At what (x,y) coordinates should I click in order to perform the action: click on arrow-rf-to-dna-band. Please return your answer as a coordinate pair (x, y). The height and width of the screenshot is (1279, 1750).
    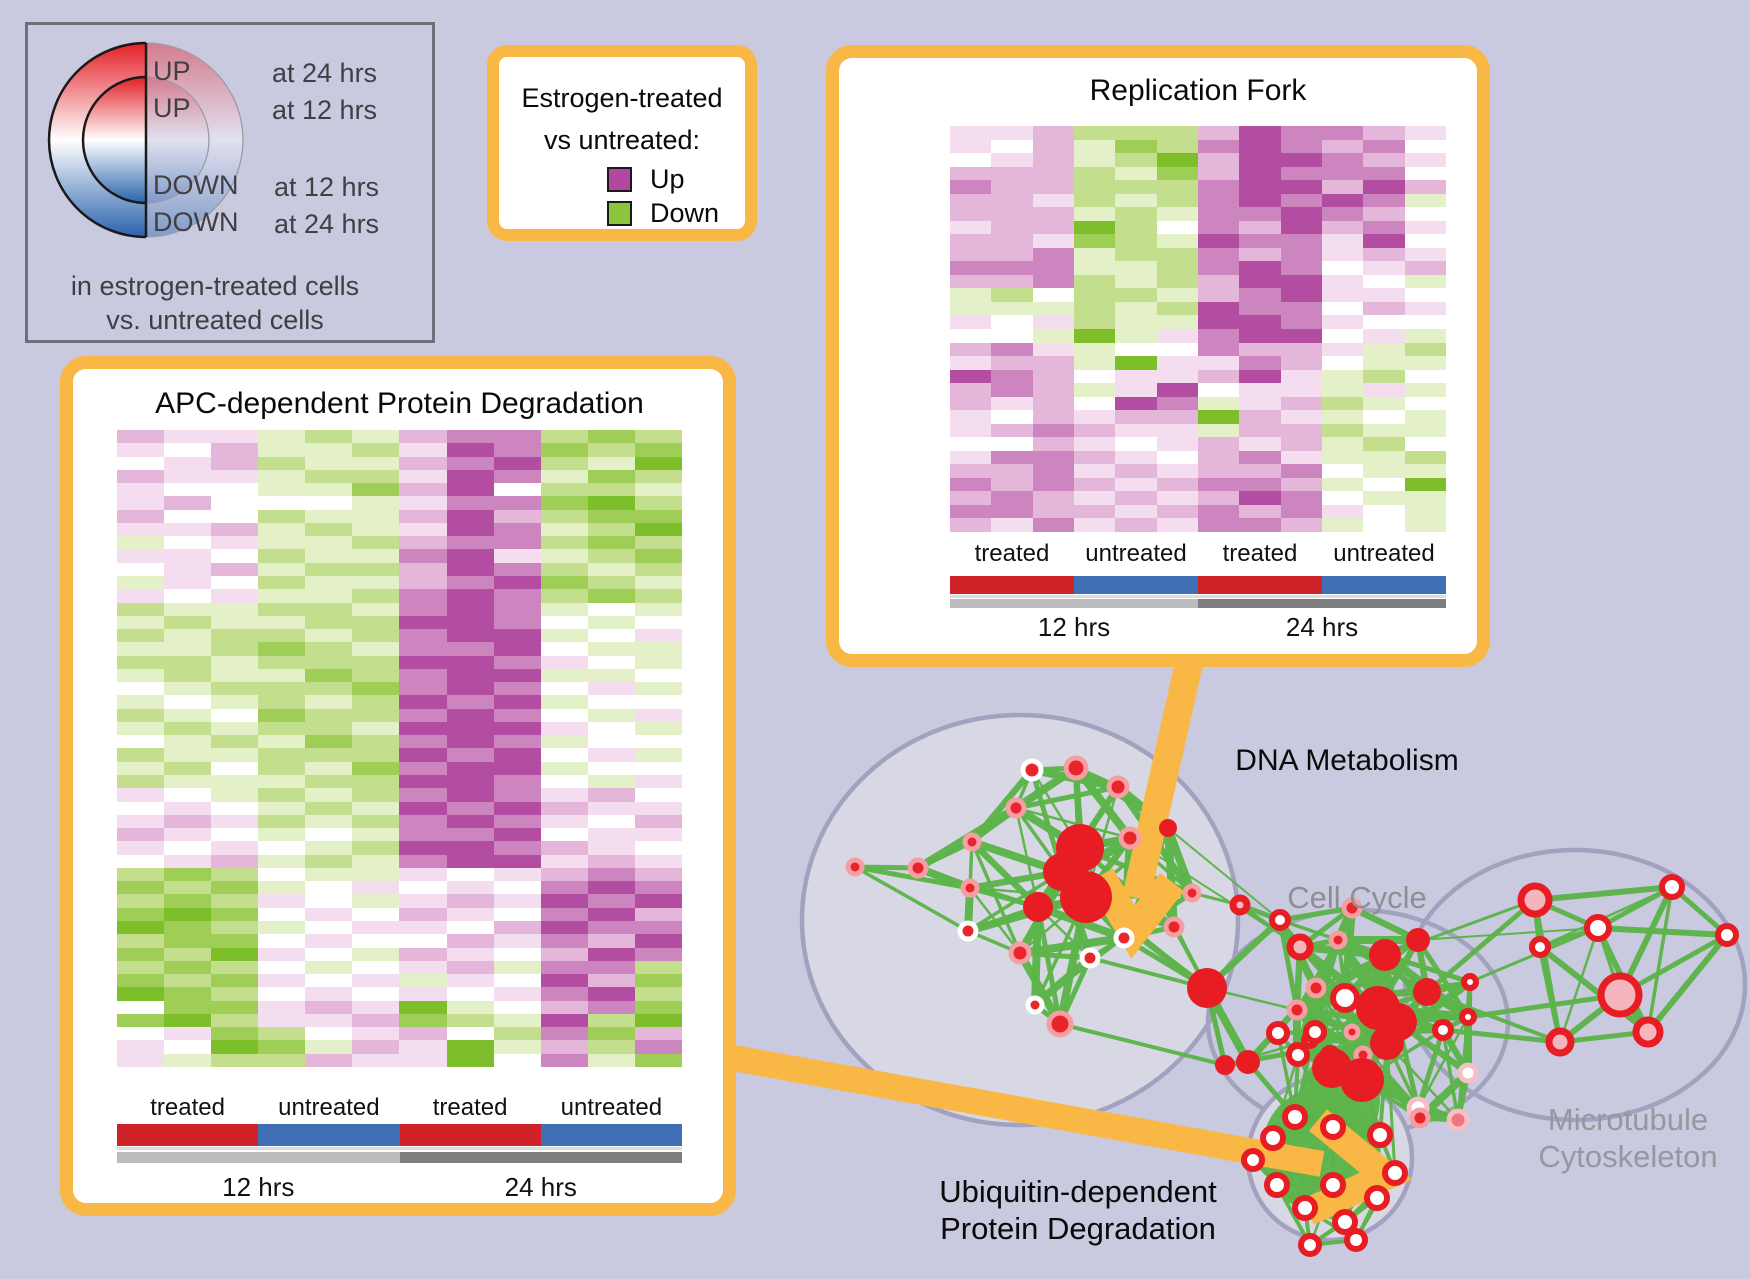
    Looking at the image, I should click on (1164, 774).